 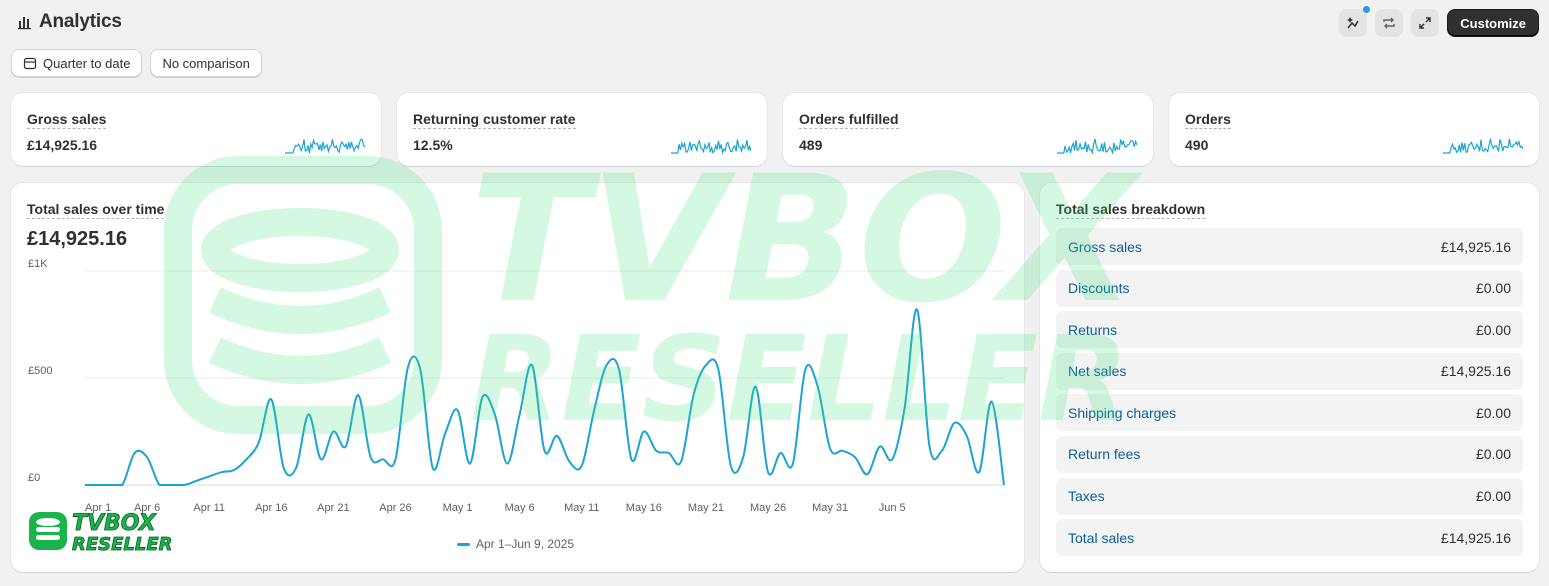 I want to click on calendar-icon, so click(x=30, y=63).